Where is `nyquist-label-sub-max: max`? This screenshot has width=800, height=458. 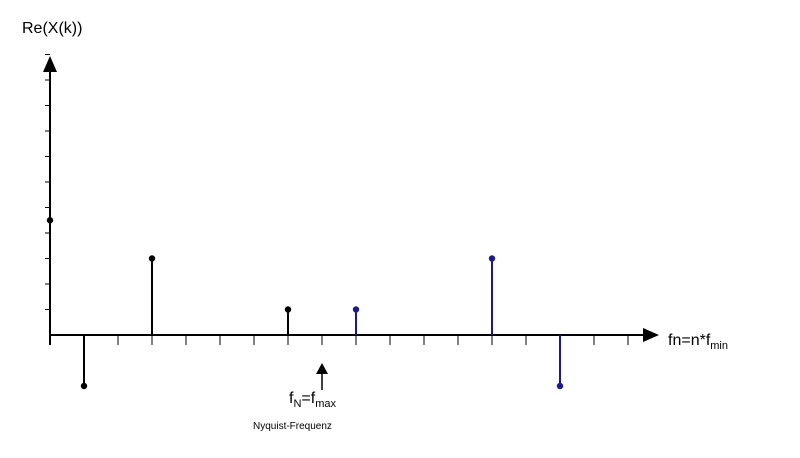 nyquist-label-sub-max: max is located at coordinates (325, 404).